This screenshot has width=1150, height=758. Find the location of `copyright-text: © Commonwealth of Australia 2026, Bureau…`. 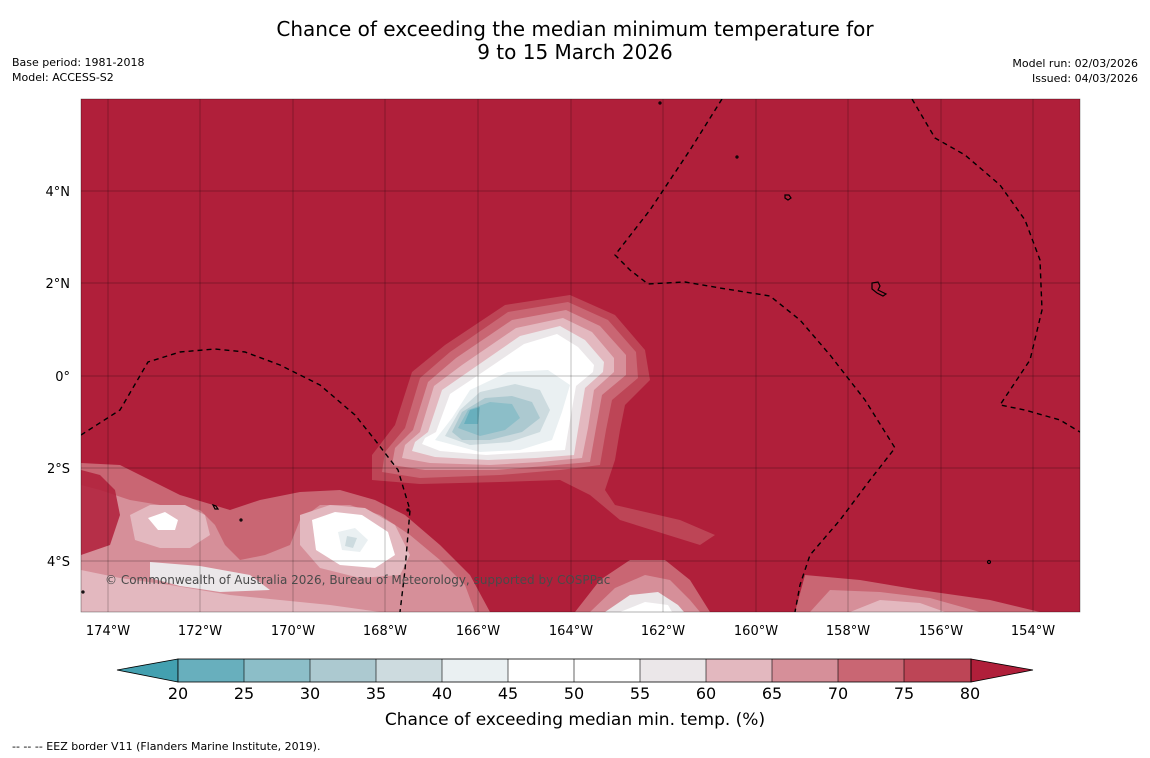

copyright-text: © Commonwealth of Australia 2026, Bureau… is located at coordinates (357, 580).